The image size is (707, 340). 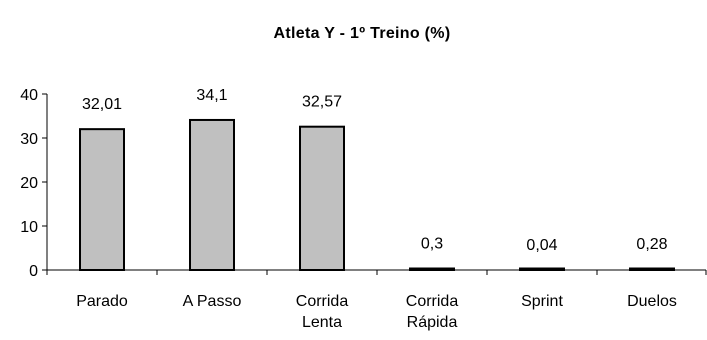 What do you see at coordinates (432, 322) in the screenshot?
I see `x-category-label: Rápida` at bounding box center [432, 322].